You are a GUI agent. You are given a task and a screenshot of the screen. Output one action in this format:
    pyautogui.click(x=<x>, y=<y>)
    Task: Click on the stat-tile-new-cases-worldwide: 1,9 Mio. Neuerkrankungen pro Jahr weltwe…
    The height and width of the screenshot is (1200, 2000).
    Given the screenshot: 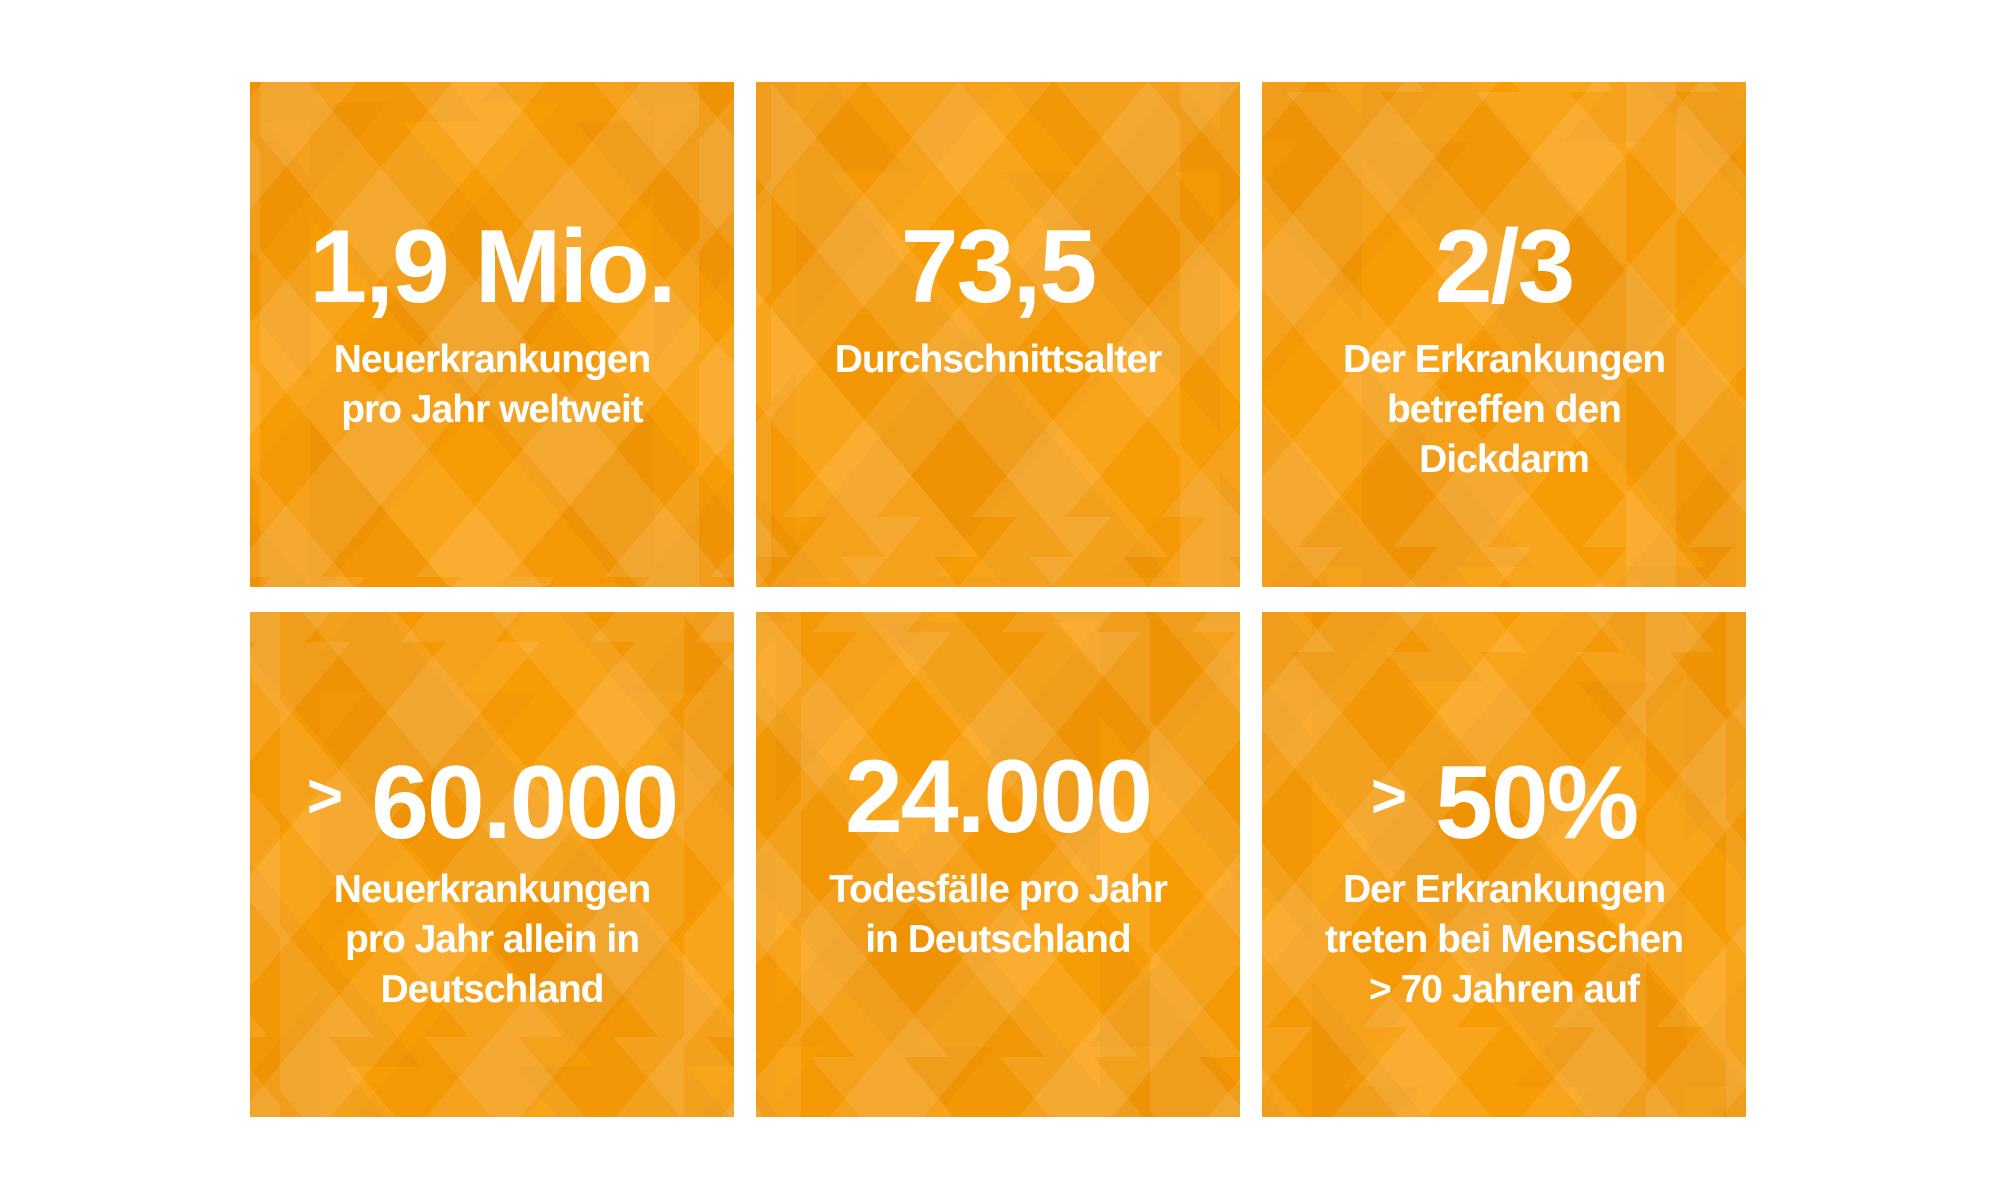 What is the action you would take?
    pyautogui.click(x=492, y=334)
    